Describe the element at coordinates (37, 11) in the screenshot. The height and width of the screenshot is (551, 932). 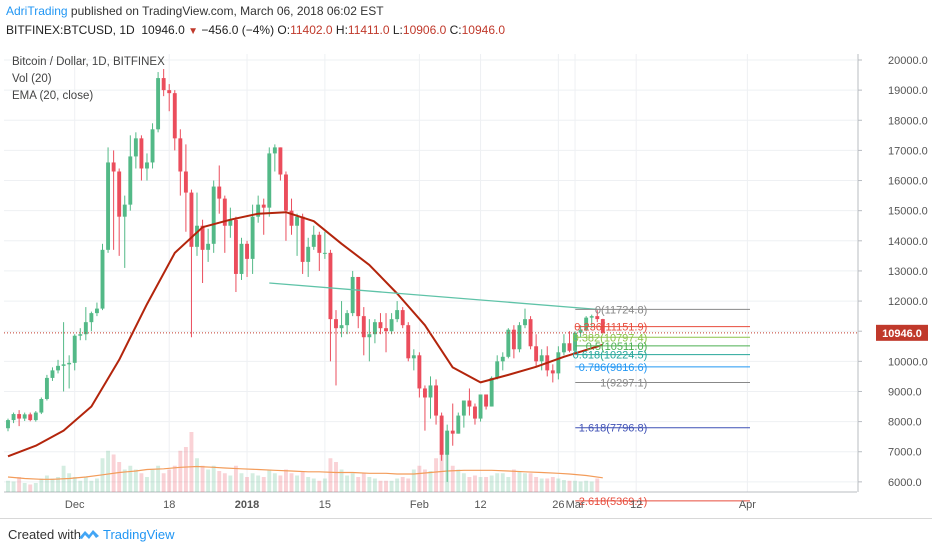
I see `author-link: AdriTrading` at that location.